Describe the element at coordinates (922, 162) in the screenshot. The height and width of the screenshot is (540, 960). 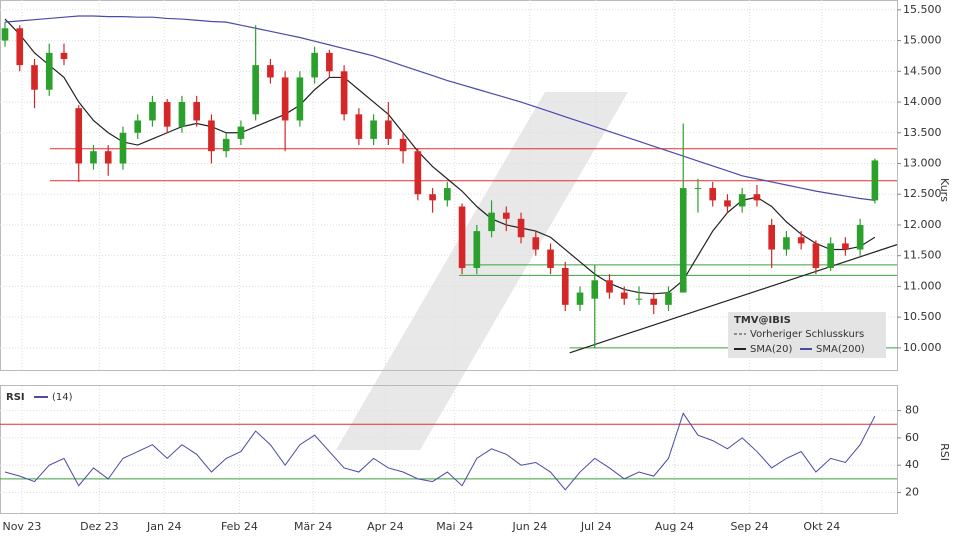
I see `y-tick-label: 13.000` at that location.